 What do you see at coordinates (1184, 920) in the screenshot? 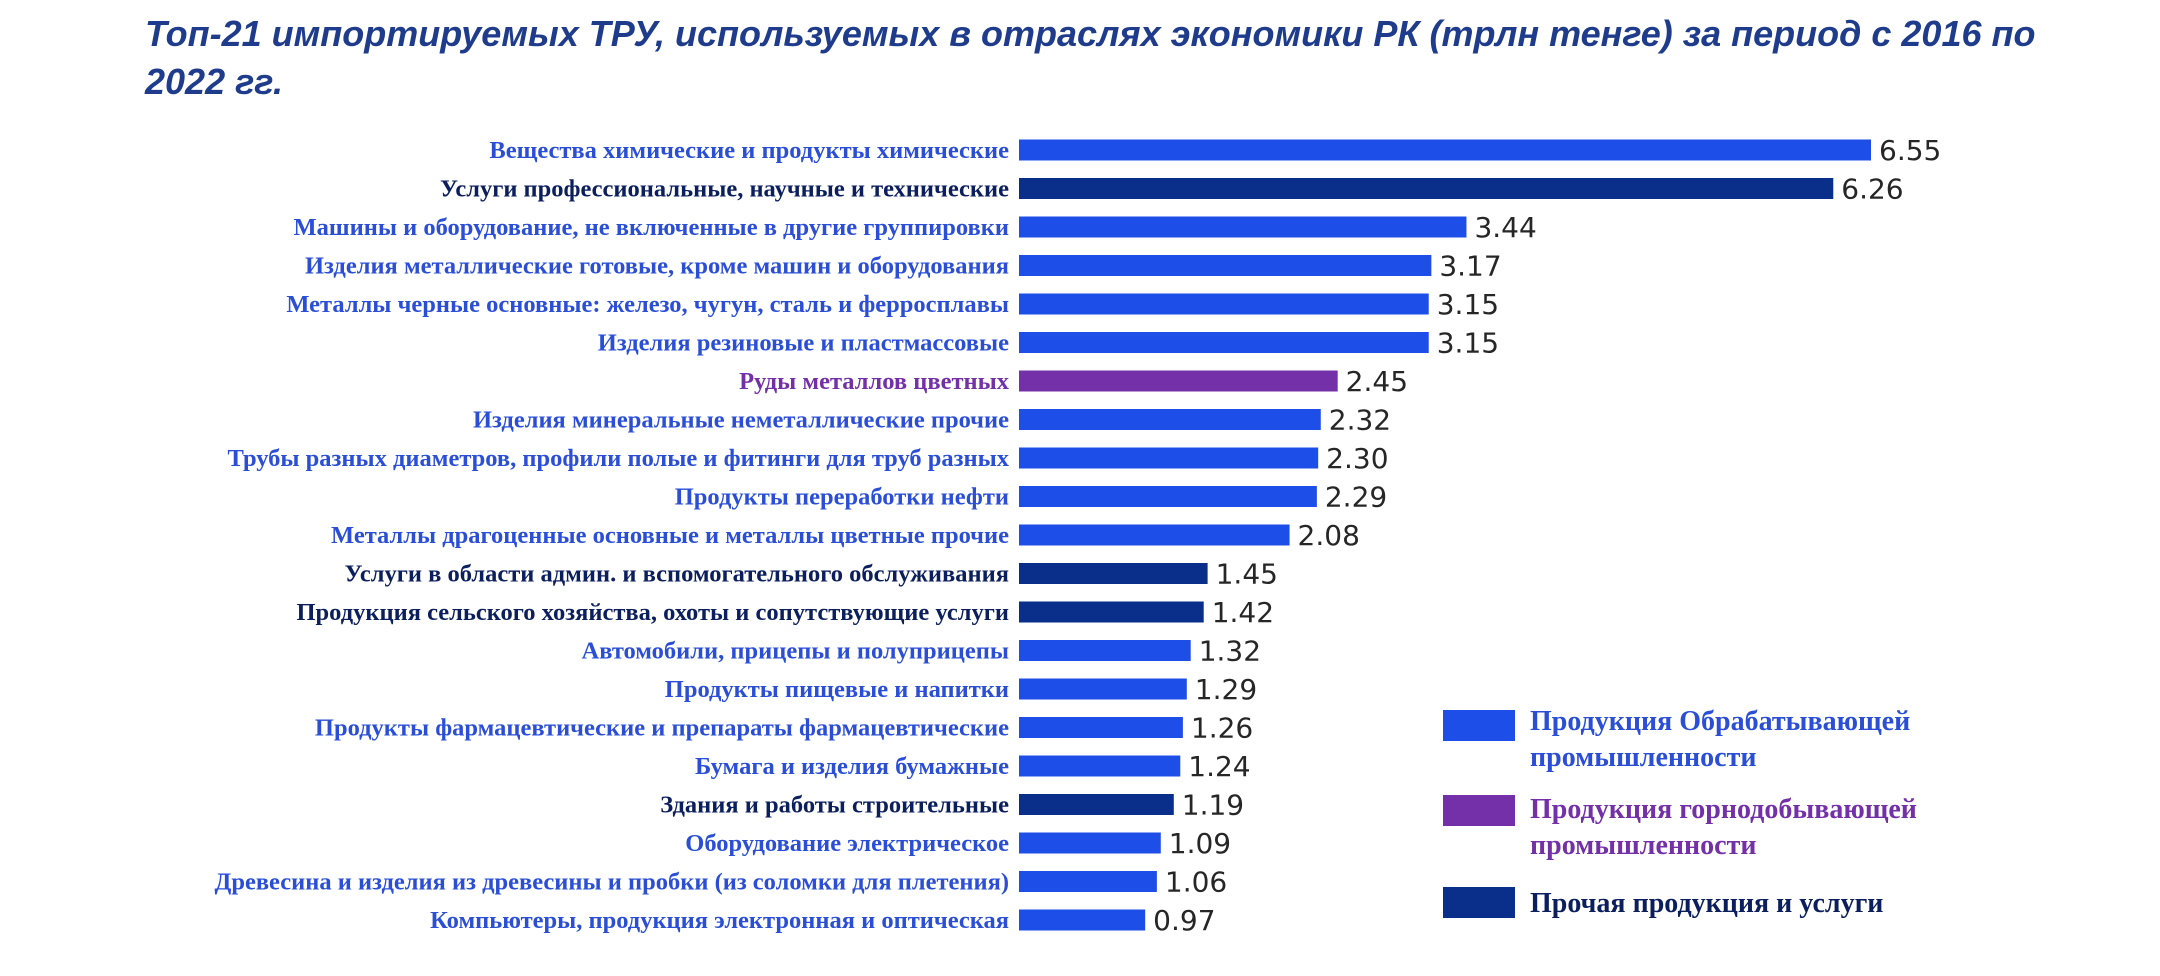
I see `value-label: 0.97` at bounding box center [1184, 920].